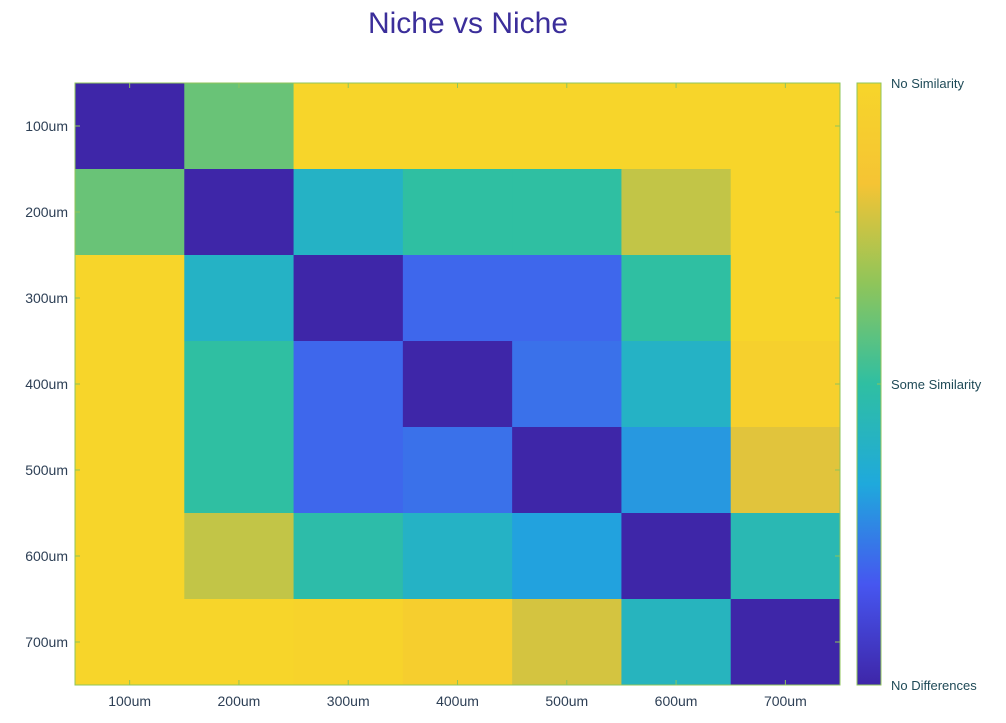  Describe the element at coordinates (348, 701) in the screenshot. I see `x-tick-label: 300um` at that location.